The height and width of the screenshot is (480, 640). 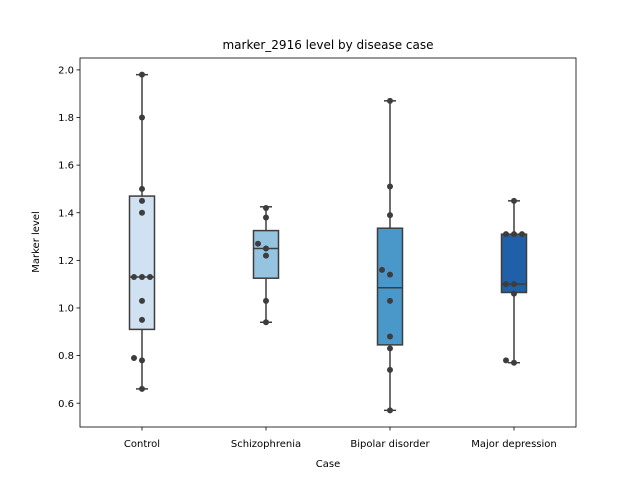 What do you see at coordinates (514, 444) in the screenshot?
I see `x-tick-label: Major depression` at bounding box center [514, 444].